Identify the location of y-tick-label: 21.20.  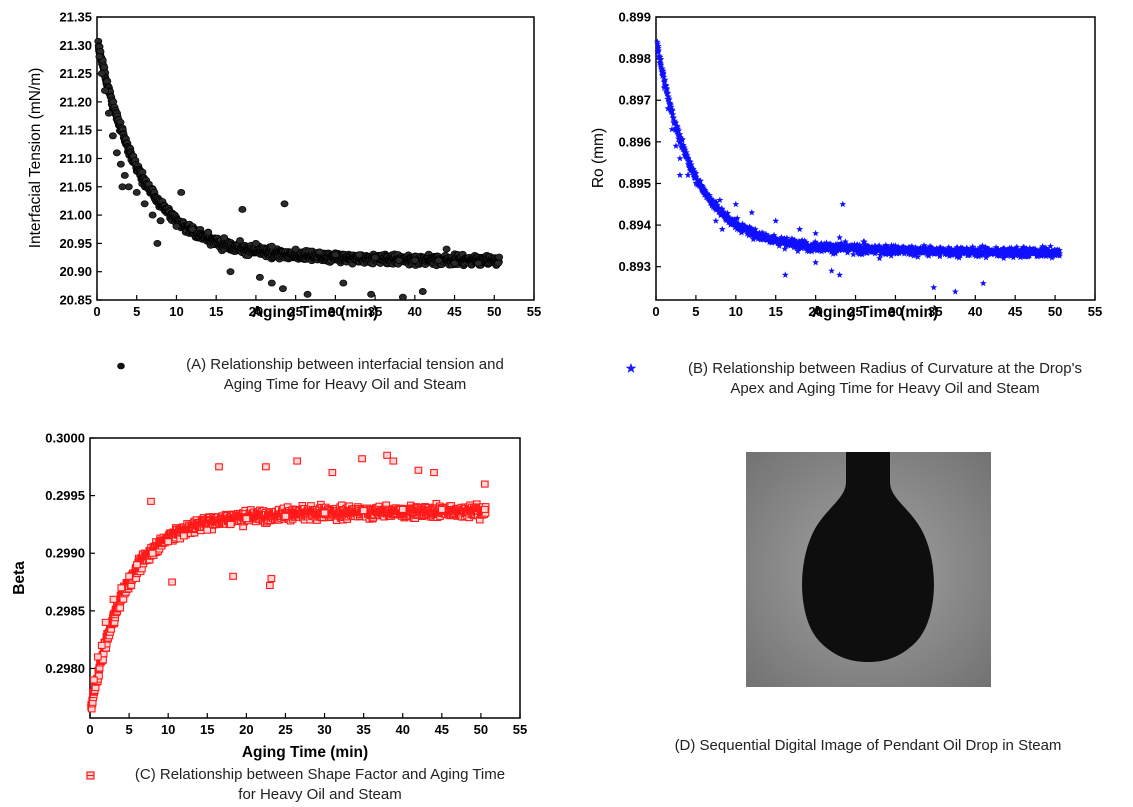
(75, 101).